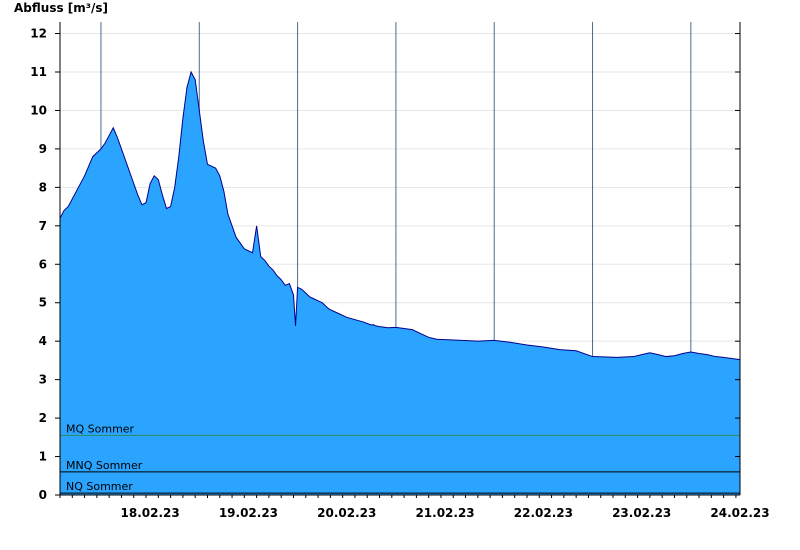 This screenshot has width=800, height=550. What do you see at coordinates (43, 226) in the screenshot?
I see `y-tick-label: 7` at bounding box center [43, 226].